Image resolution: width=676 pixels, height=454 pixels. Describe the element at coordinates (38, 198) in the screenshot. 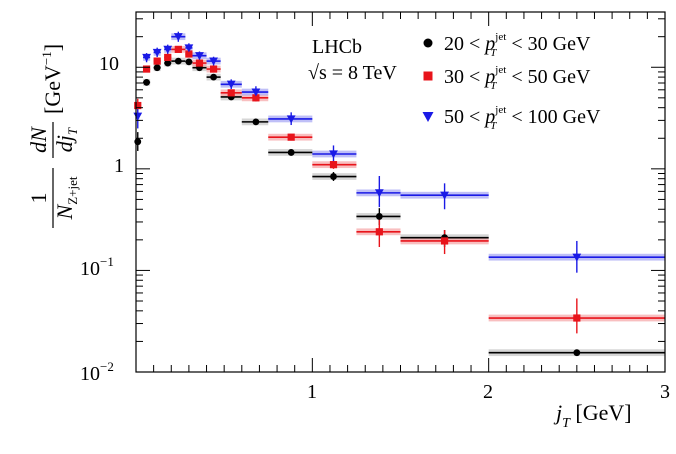

I see `svg-text: 1` at that location.